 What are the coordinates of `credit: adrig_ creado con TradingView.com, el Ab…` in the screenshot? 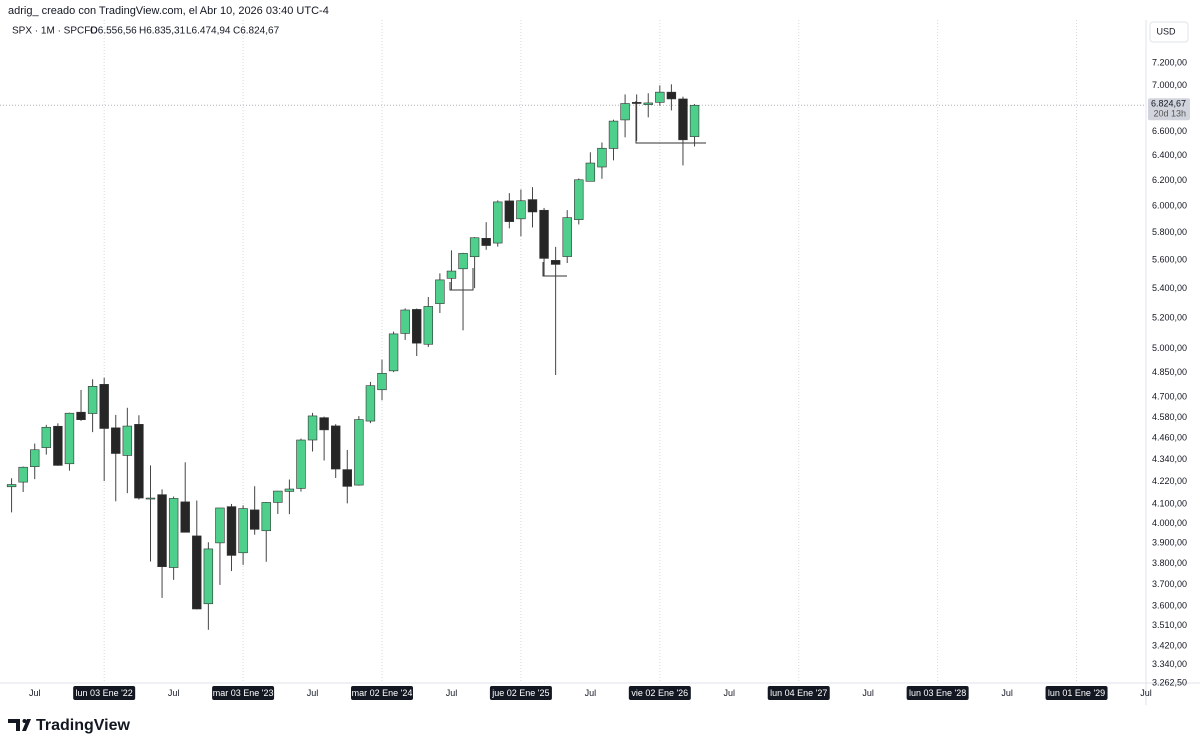 It's located at (168, 11).